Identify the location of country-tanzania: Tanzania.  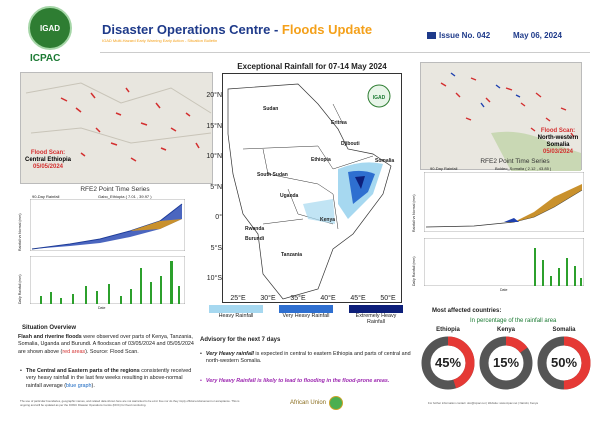
(292, 255).